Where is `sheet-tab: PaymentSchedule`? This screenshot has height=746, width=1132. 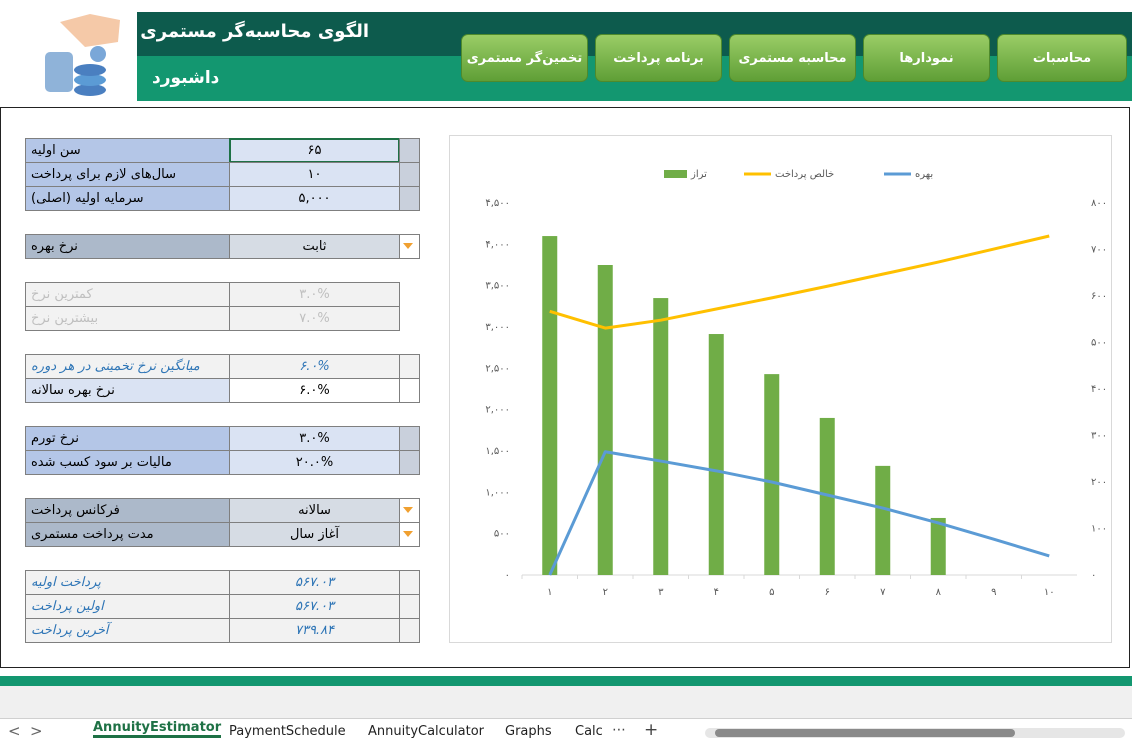
sheet-tab: PaymentSchedule is located at coordinates (287, 731).